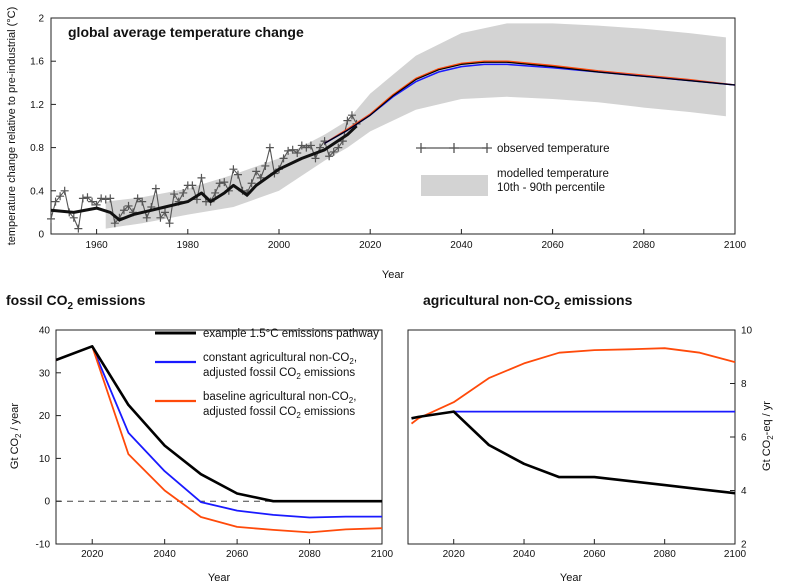 The image size is (785, 588). I want to click on observed-smoothed-line, so click(204, 173).